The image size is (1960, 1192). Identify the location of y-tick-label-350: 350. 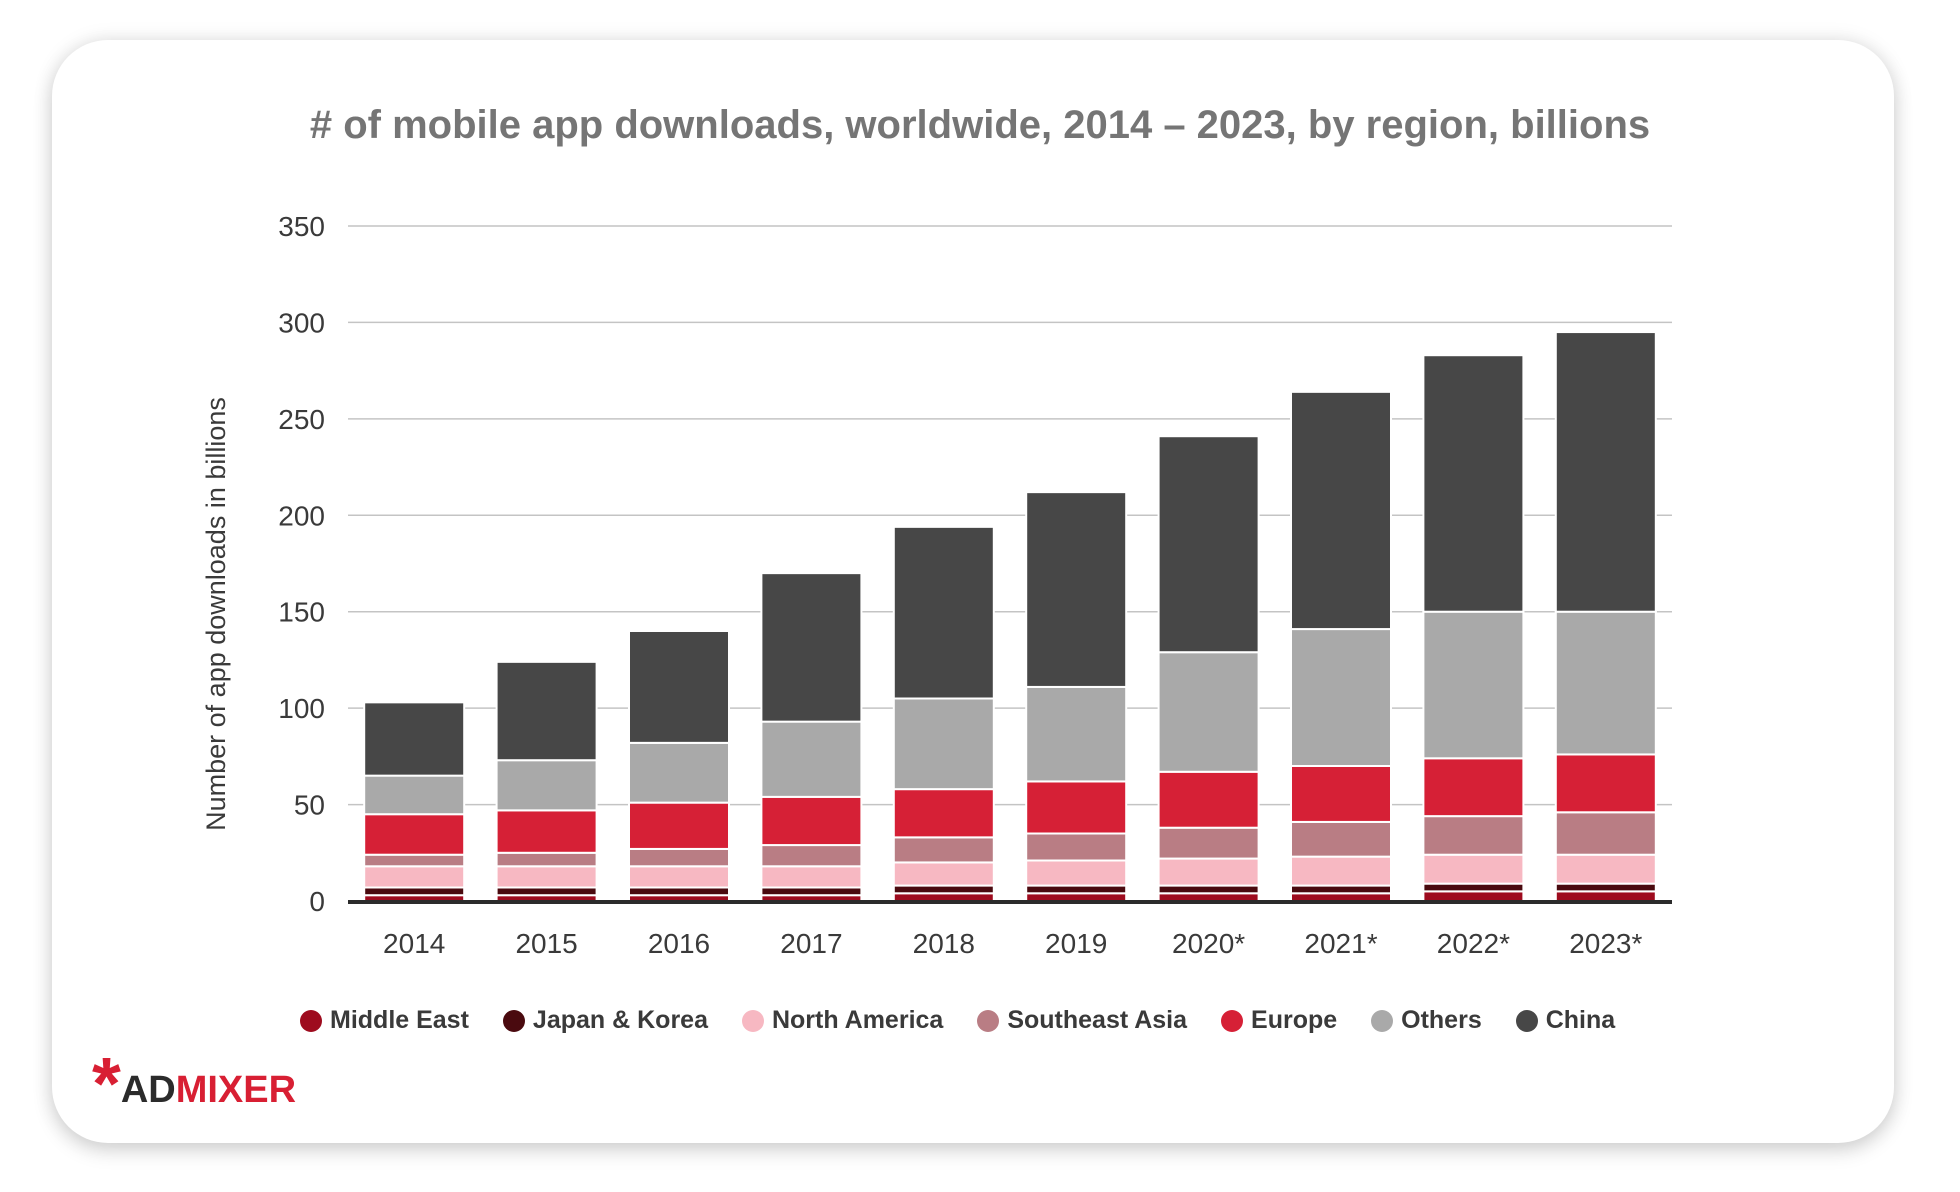
(301, 226).